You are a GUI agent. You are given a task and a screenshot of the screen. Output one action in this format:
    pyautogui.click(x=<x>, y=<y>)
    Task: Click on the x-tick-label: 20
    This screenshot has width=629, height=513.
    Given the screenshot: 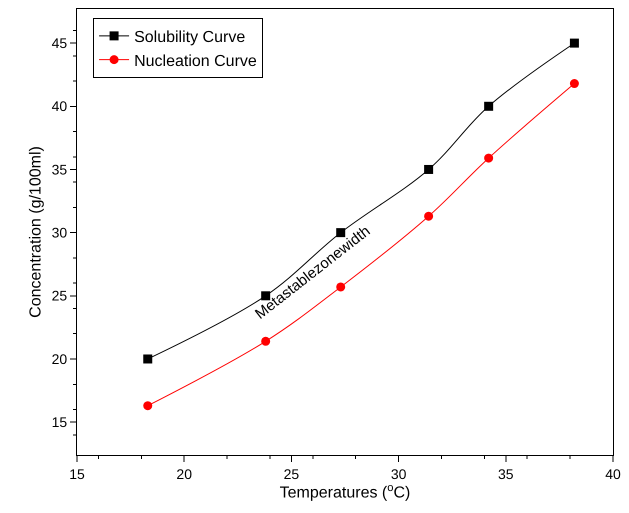 What is the action you would take?
    pyautogui.click(x=184, y=474)
    